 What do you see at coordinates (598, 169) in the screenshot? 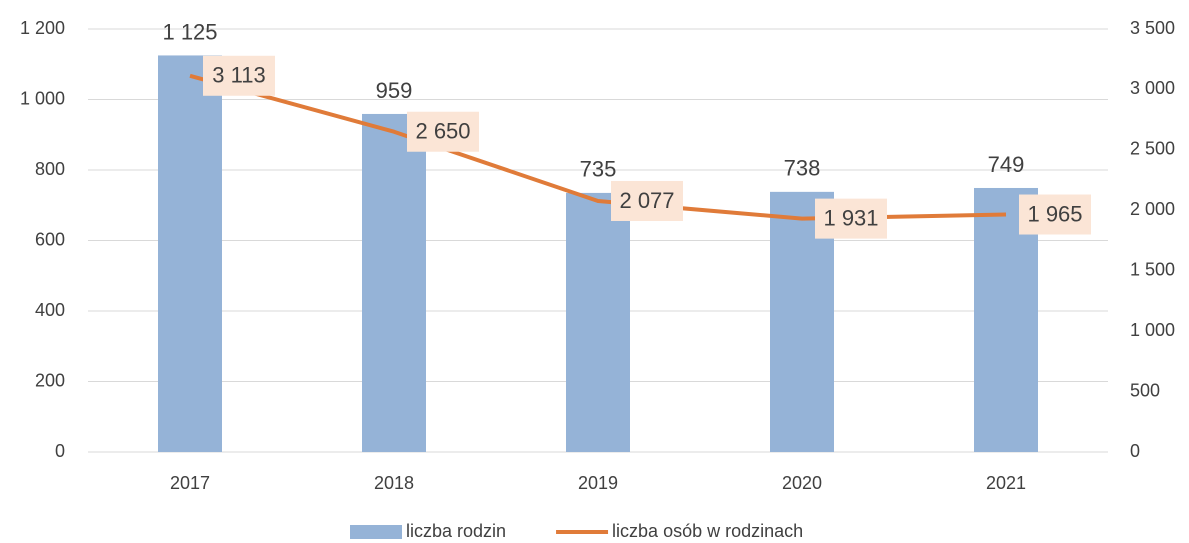
I see `data-label: 735` at bounding box center [598, 169].